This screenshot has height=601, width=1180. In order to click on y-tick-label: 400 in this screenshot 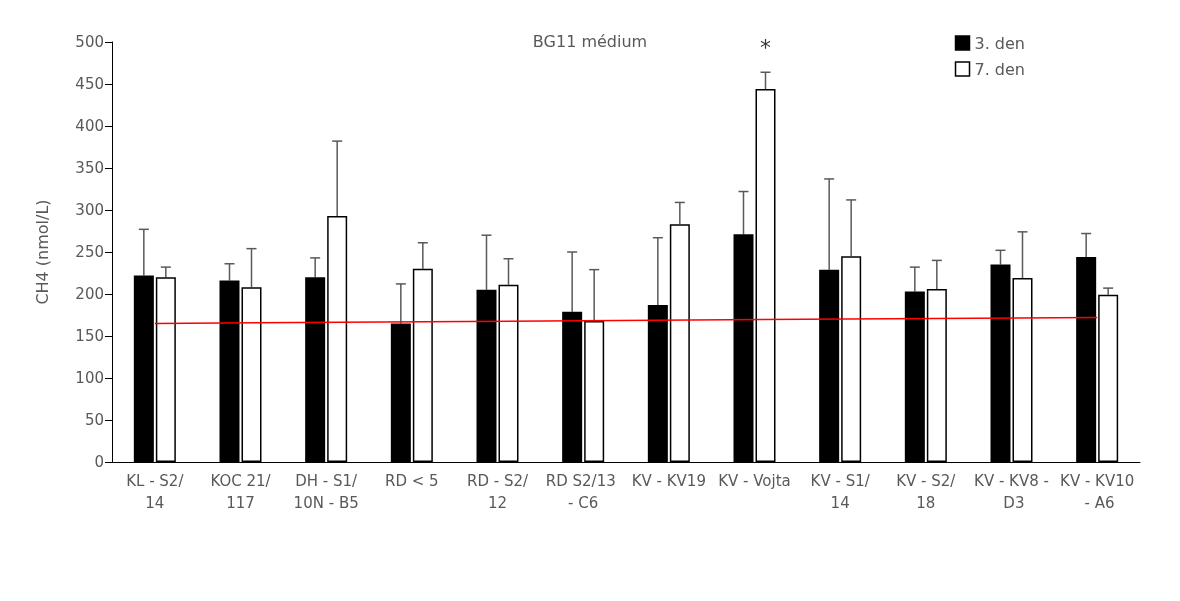, I will do `click(89, 126)`.